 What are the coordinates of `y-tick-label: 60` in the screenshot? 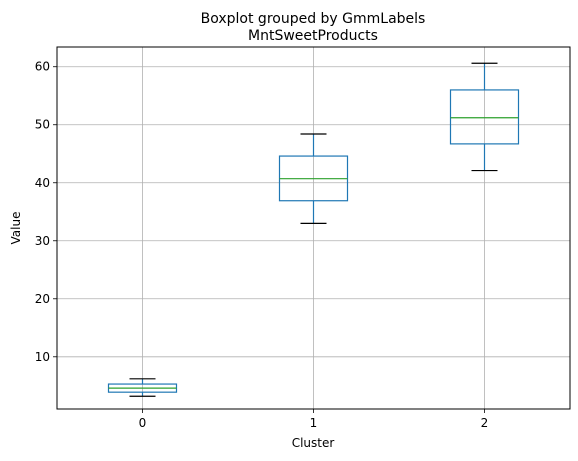 It's located at (42, 67).